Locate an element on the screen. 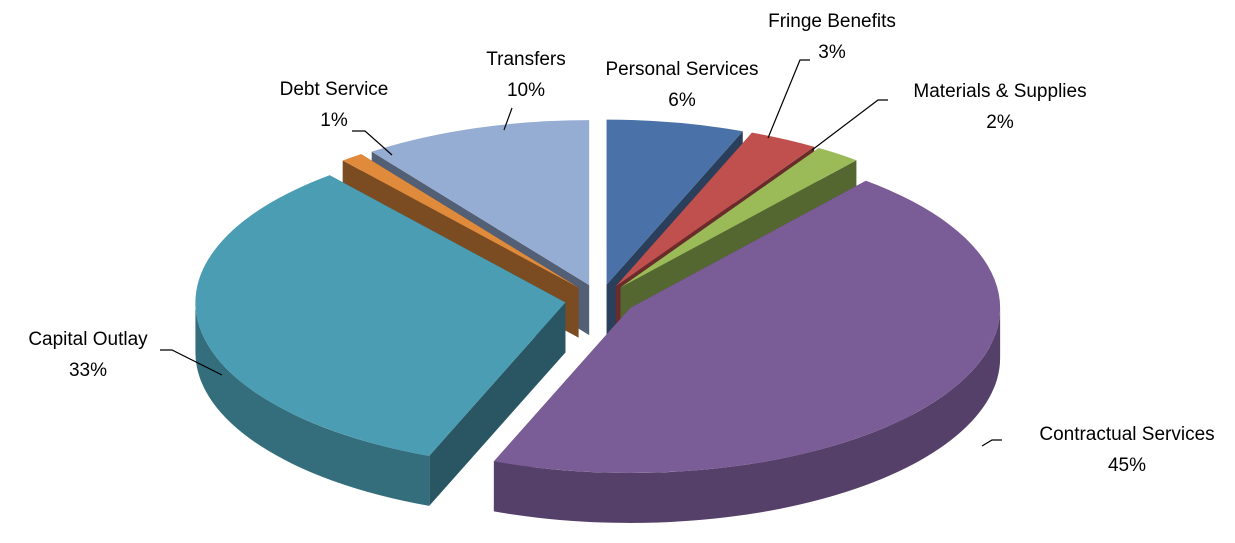  category-label: Transfers is located at coordinates (526, 59).